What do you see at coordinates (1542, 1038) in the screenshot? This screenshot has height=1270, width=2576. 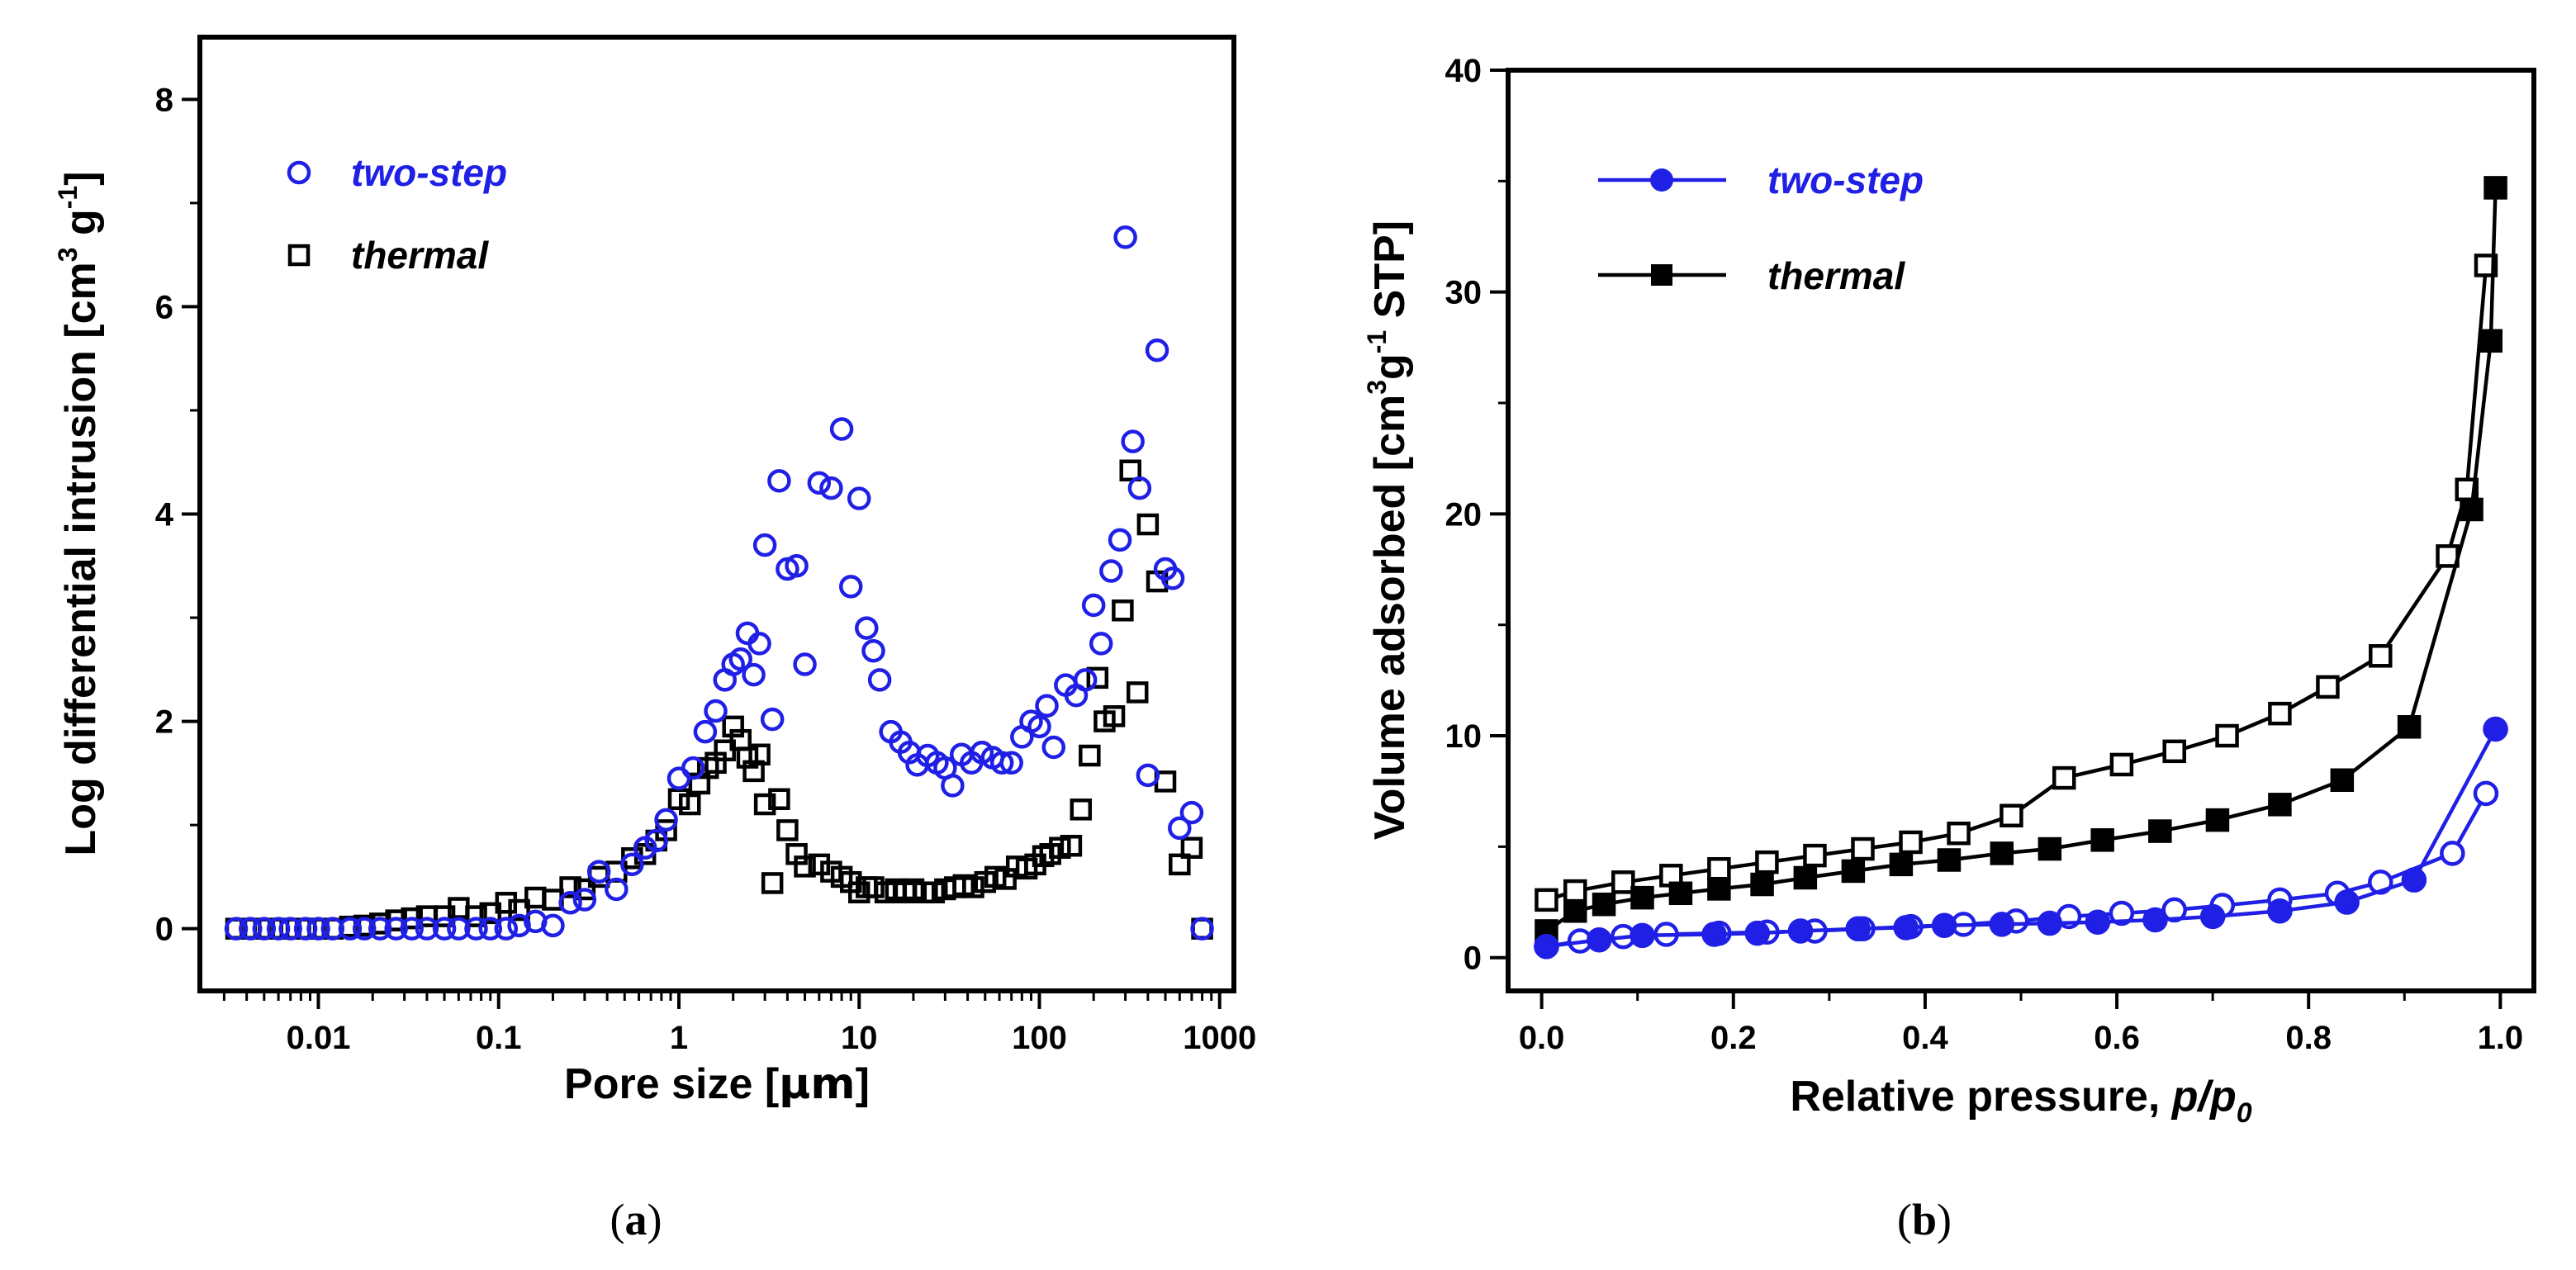 I see `chart-b-x-tick-label: 0.0` at bounding box center [1542, 1038].